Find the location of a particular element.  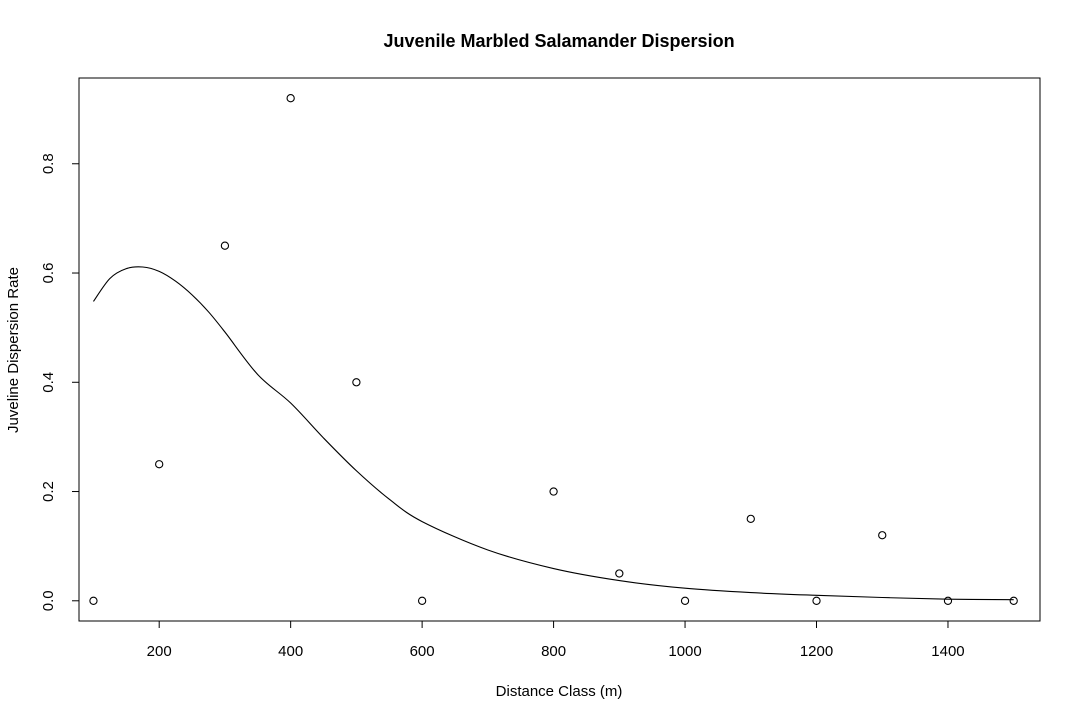

y-tick-label: 0.8 is located at coordinates (48, 163).